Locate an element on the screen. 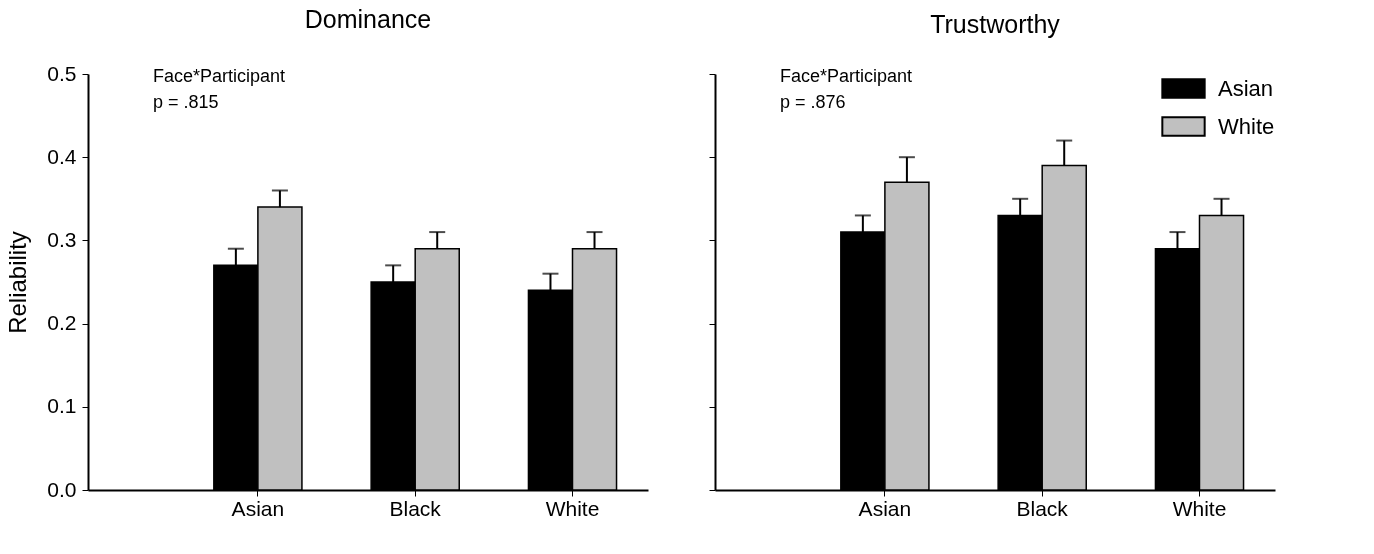 This screenshot has width=1374, height=554. chart-title: Dominance is located at coordinates (368, 19).